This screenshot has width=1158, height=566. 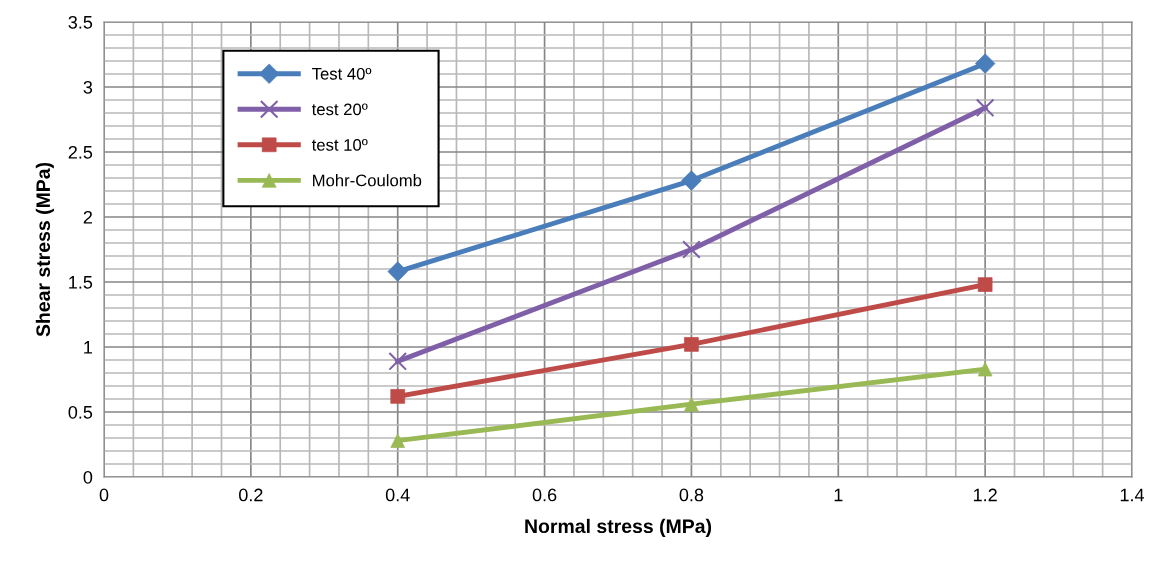 I want to click on y-tick-label: 2, so click(x=87, y=217).